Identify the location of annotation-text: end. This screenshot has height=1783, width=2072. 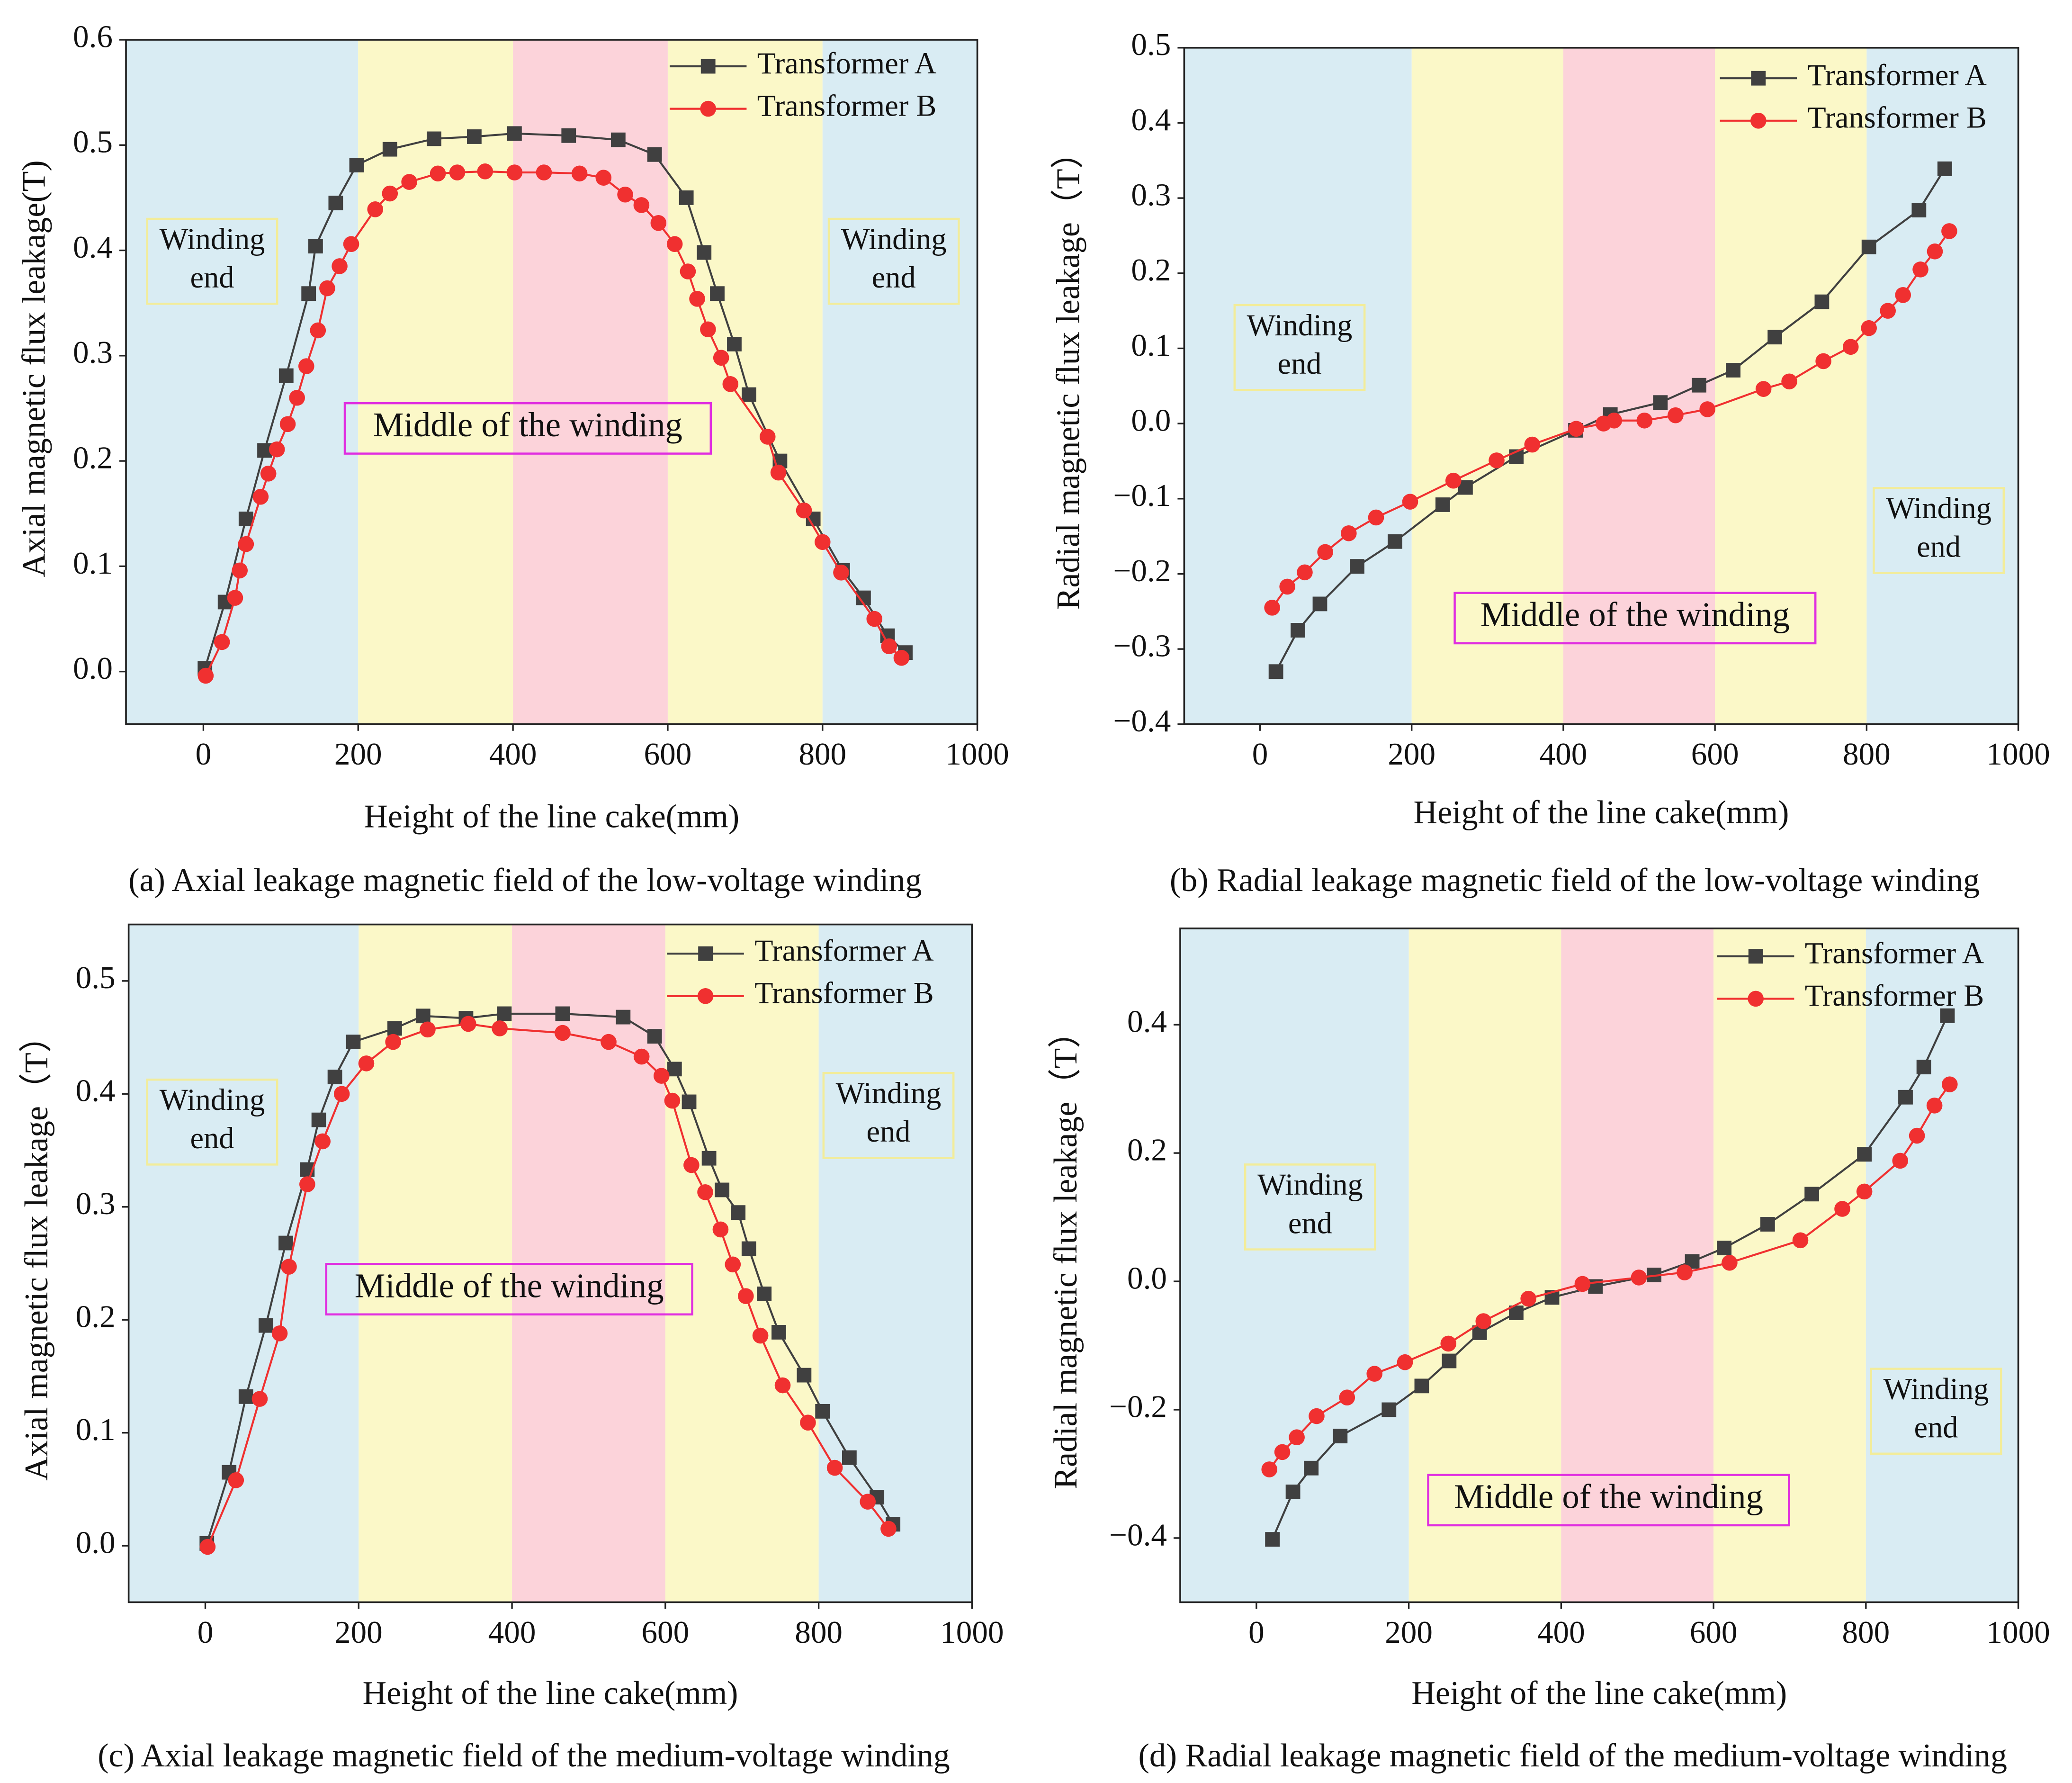
(212, 277).